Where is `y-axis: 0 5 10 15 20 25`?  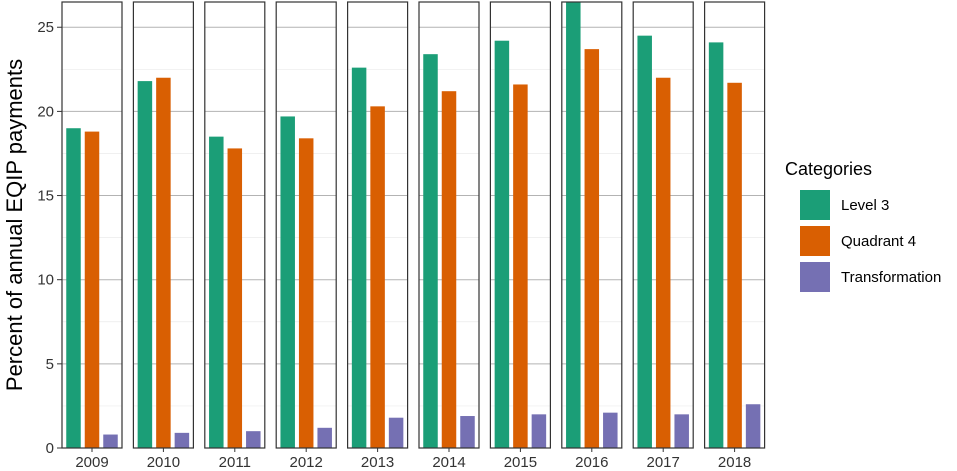 y-axis: 0 5 10 15 20 25 is located at coordinates (49, 238).